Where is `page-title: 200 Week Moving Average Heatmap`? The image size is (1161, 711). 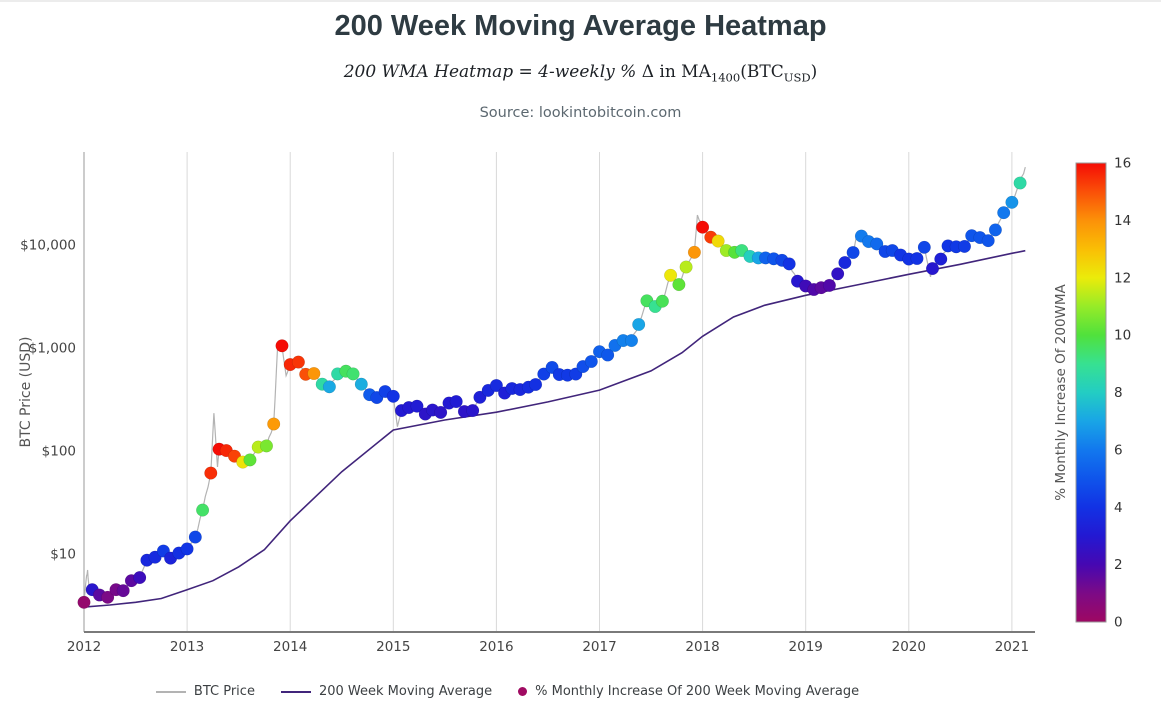
page-title: 200 Week Moving Average Heatmap is located at coordinates (580, 26).